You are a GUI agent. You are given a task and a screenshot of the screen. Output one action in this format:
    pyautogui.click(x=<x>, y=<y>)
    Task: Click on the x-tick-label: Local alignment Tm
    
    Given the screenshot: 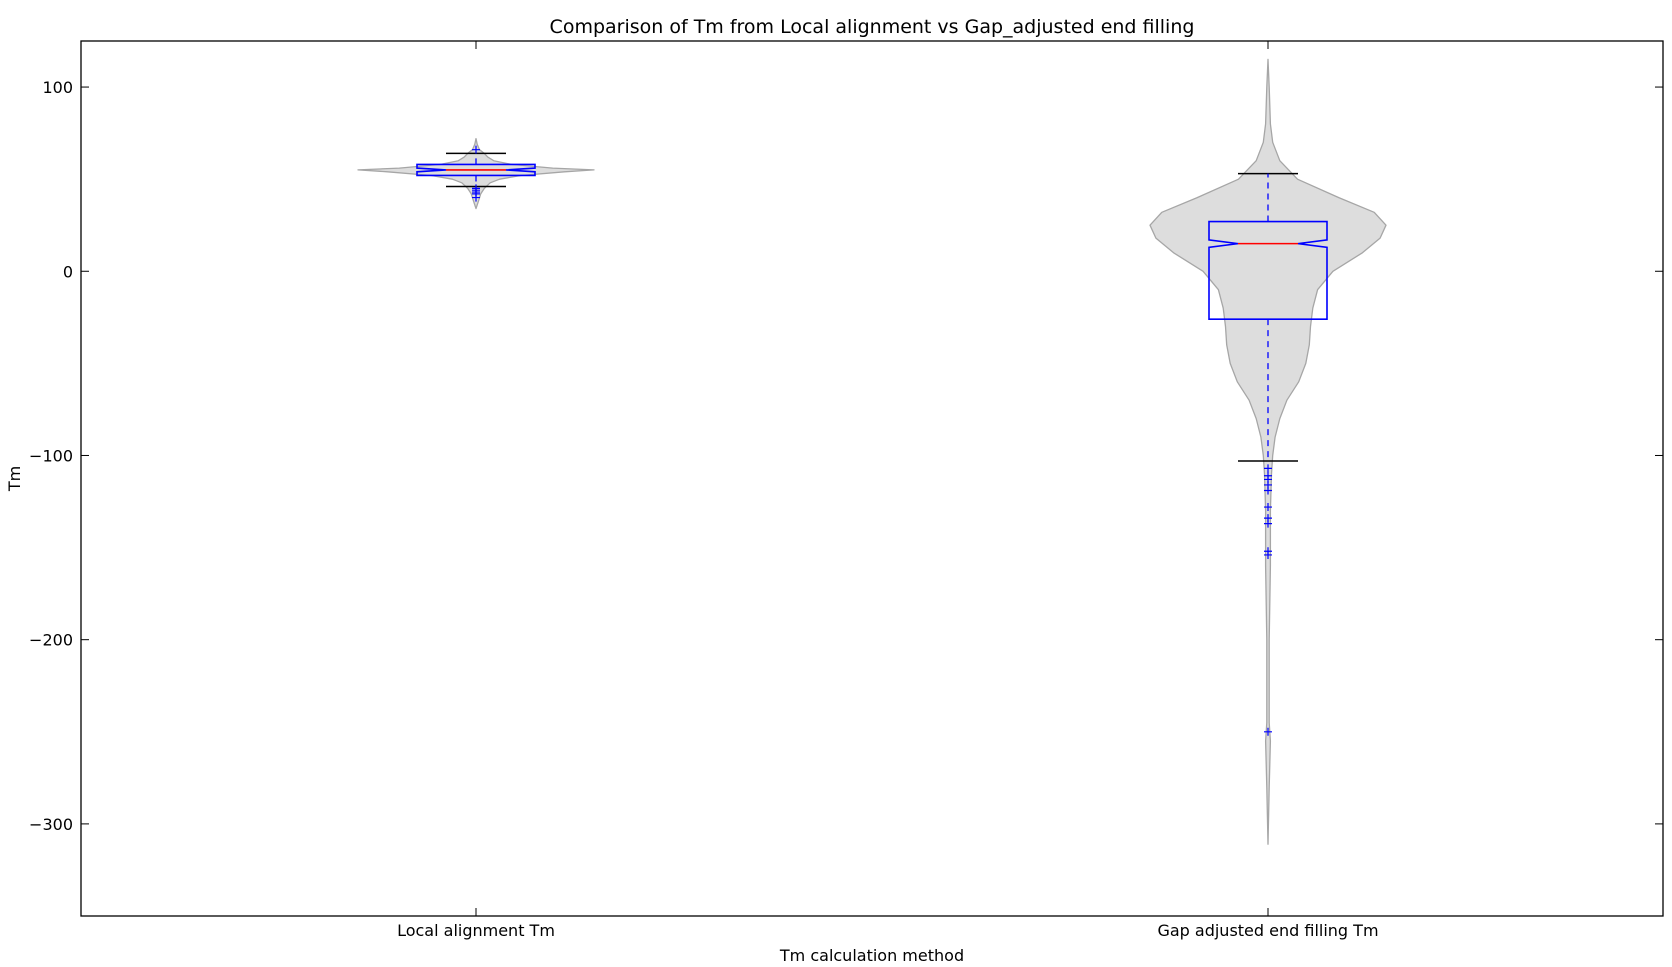 What is the action you would take?
    pyautogui.click(x=476, y=930)
    